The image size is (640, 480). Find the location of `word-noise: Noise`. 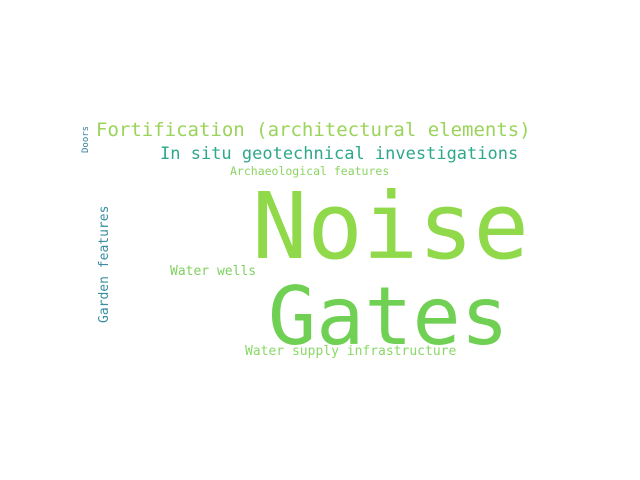

word-noise: Noise is located at coordinates (390, 226).